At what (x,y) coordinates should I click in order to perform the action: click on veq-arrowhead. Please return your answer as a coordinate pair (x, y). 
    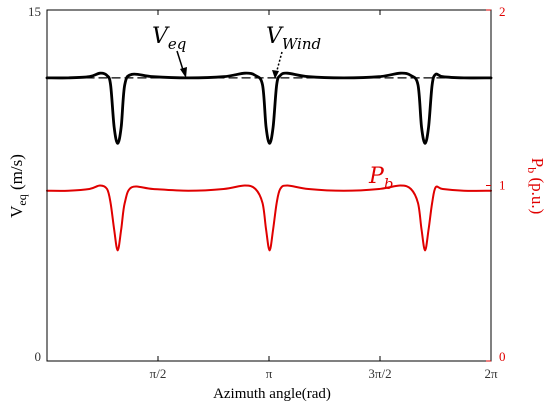
    Looking at the image, I should click on (183, 72).